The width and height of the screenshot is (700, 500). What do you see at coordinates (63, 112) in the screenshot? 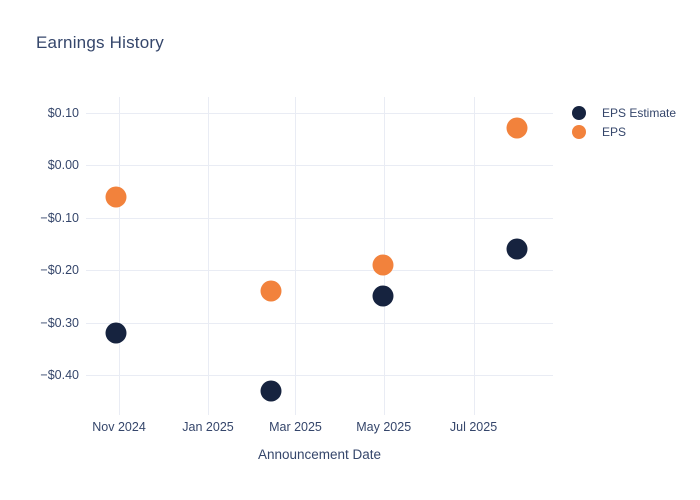
I see `y-tick-label: $0.10` at bounding box center [63, 112].